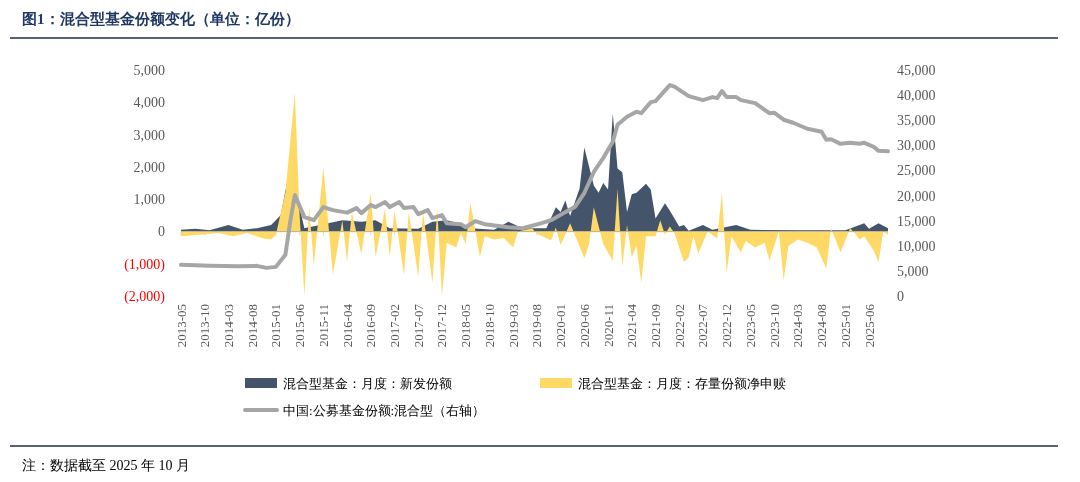 Image resolution: width=1080 pixels, height=482 pixels. Describe the element at coordinates (371, 326) in the screenshot. I see `x-tick-label: 2016-09` at that location.